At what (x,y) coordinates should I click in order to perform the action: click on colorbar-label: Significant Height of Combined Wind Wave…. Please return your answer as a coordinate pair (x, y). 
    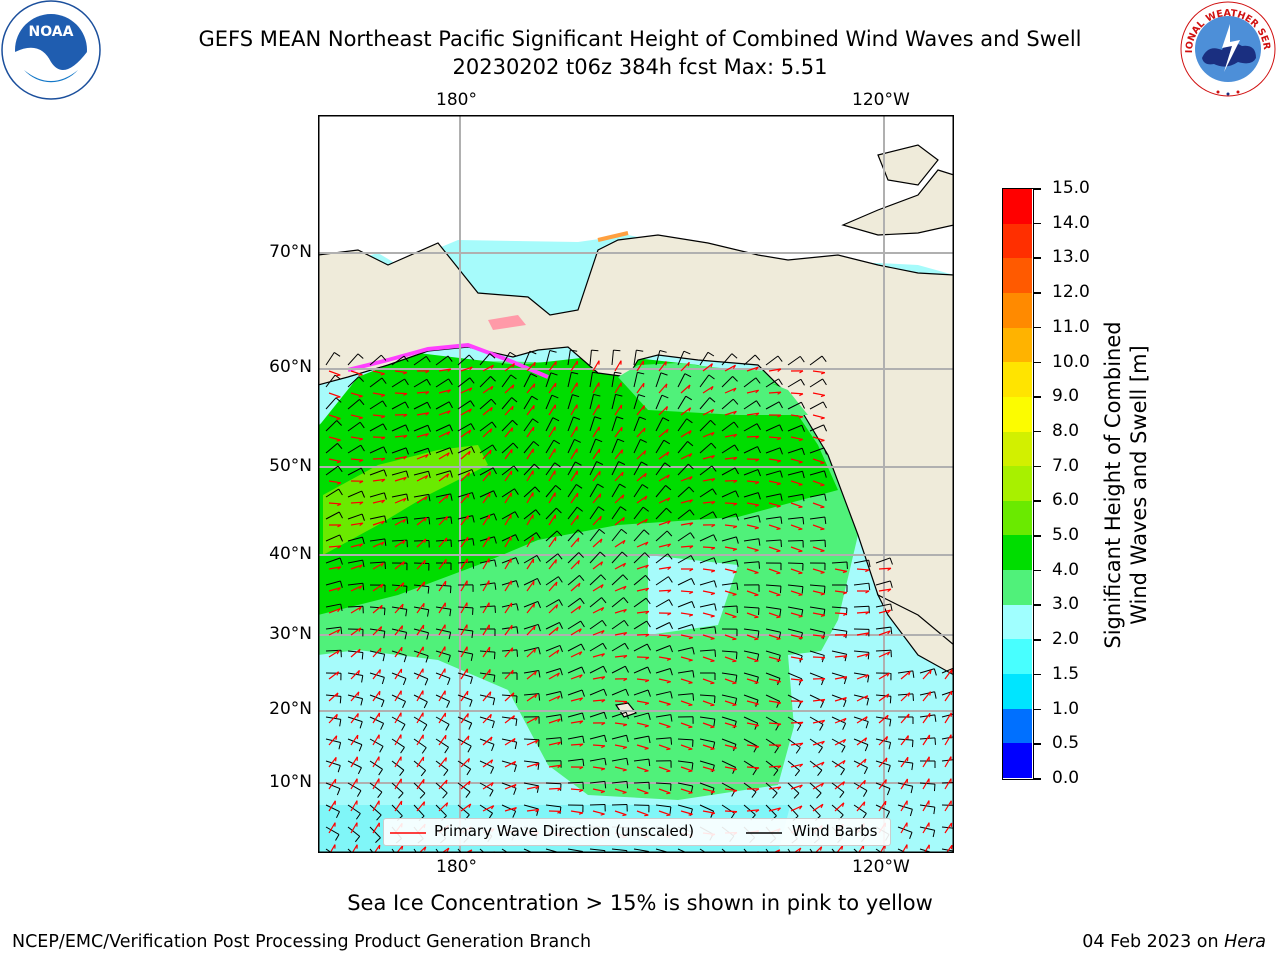
    Looking at the image, I should click on (1130, 485).